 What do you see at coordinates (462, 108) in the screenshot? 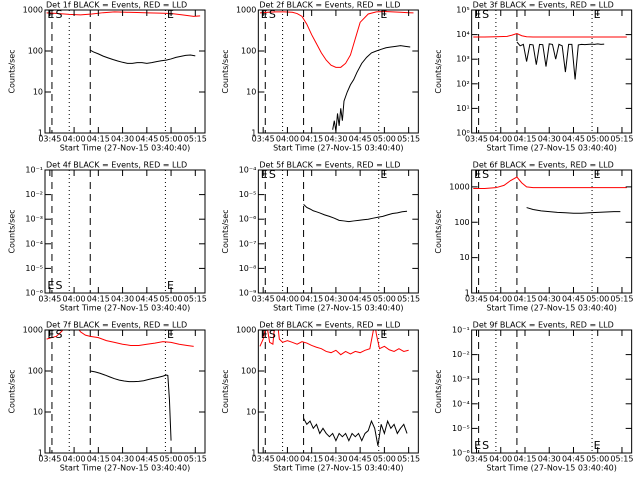
I see `y-tick-label: 10¹` at bounding box center [462, 108].